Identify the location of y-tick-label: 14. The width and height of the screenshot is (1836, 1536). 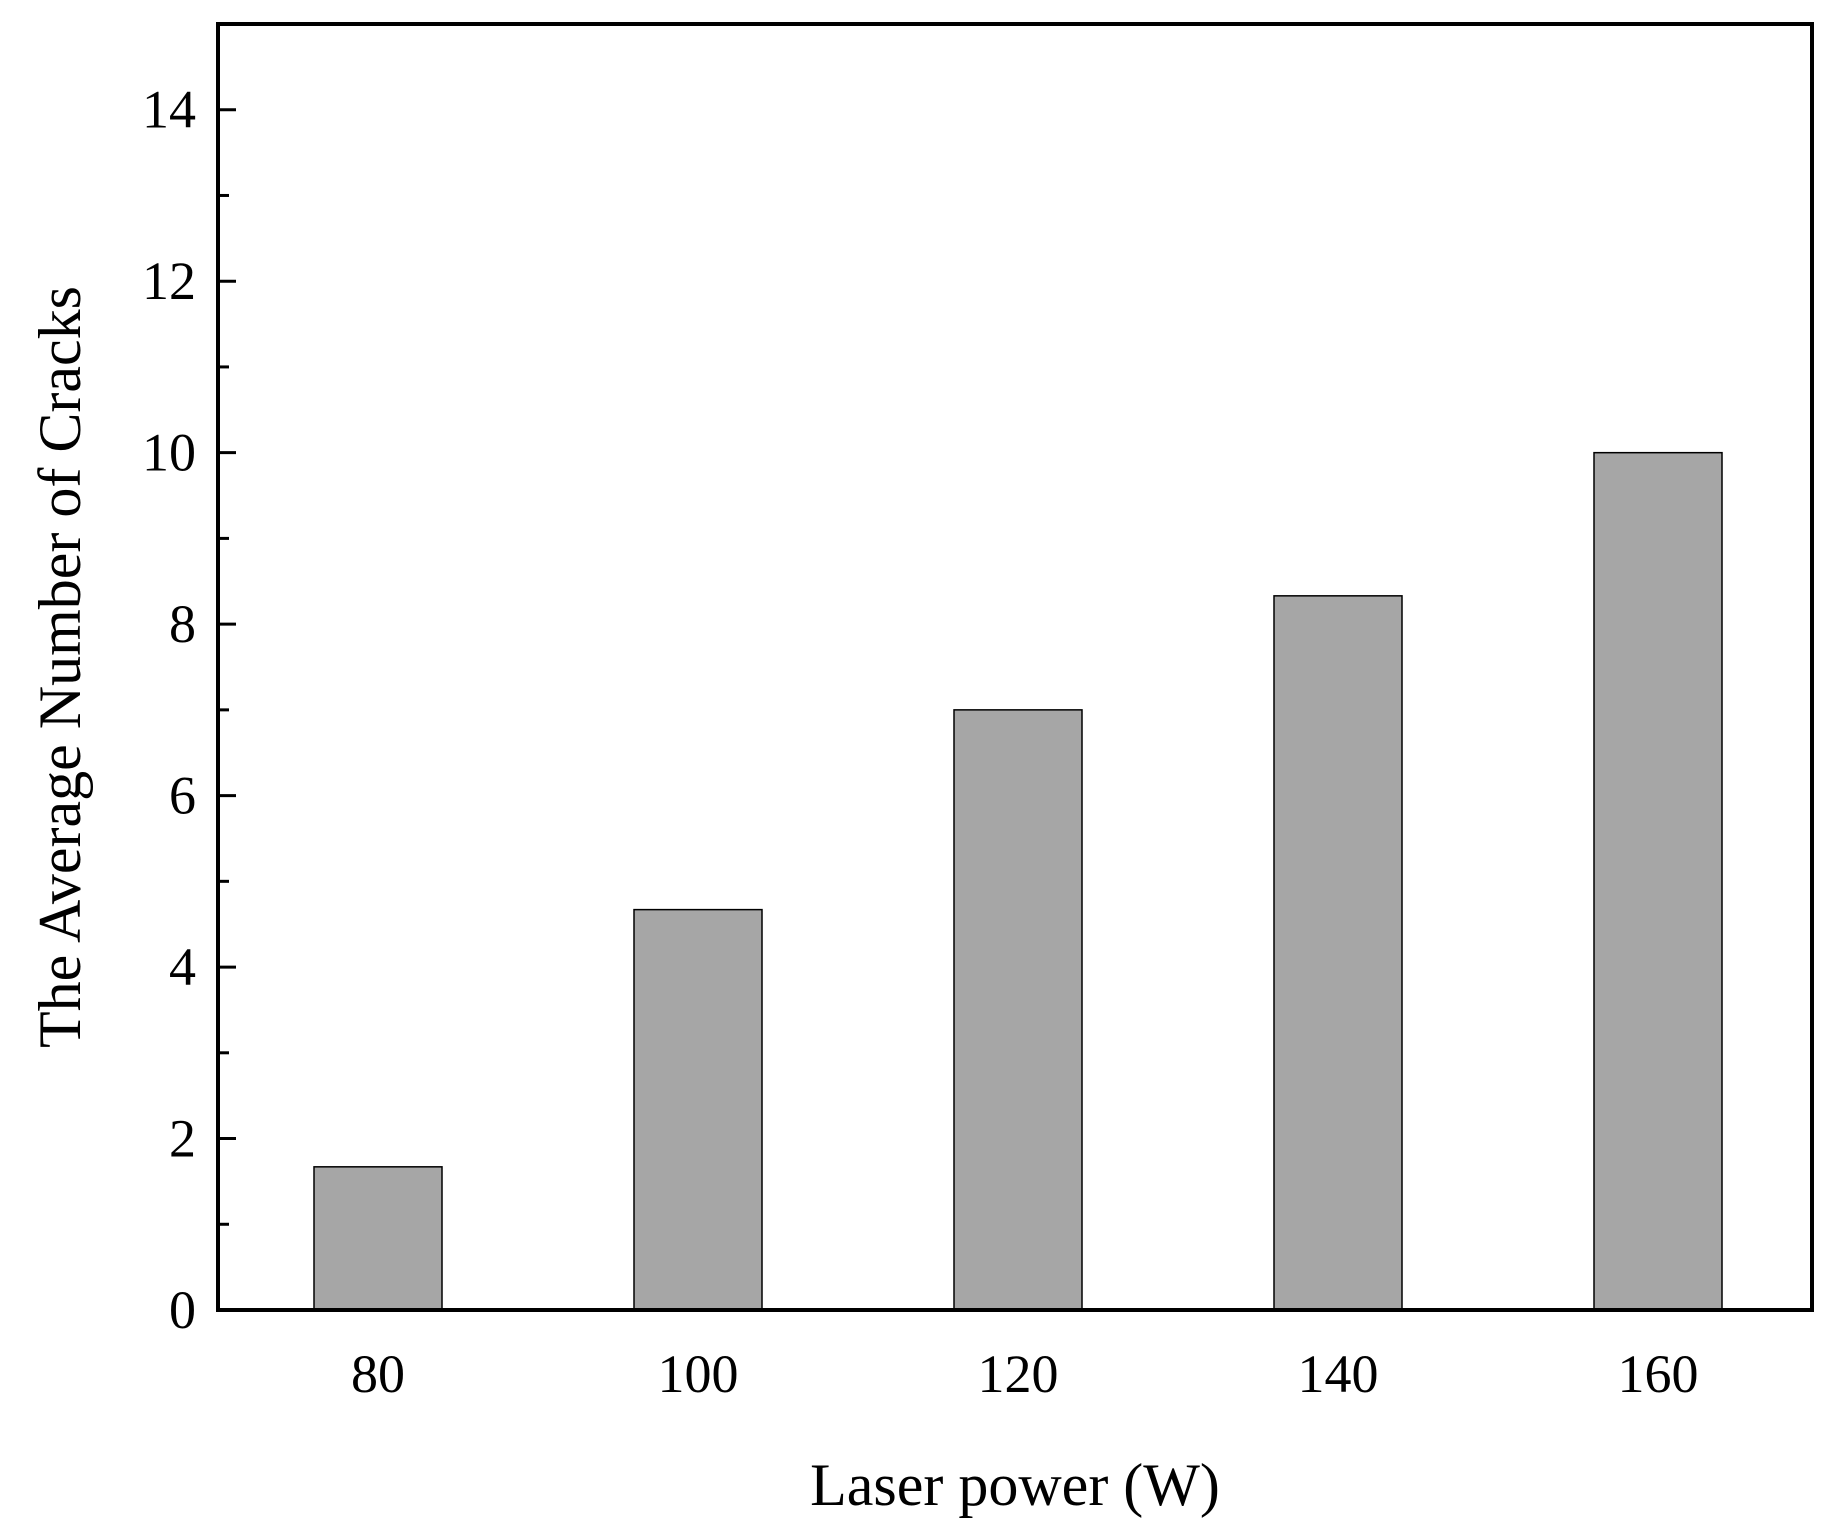
(169, 110).